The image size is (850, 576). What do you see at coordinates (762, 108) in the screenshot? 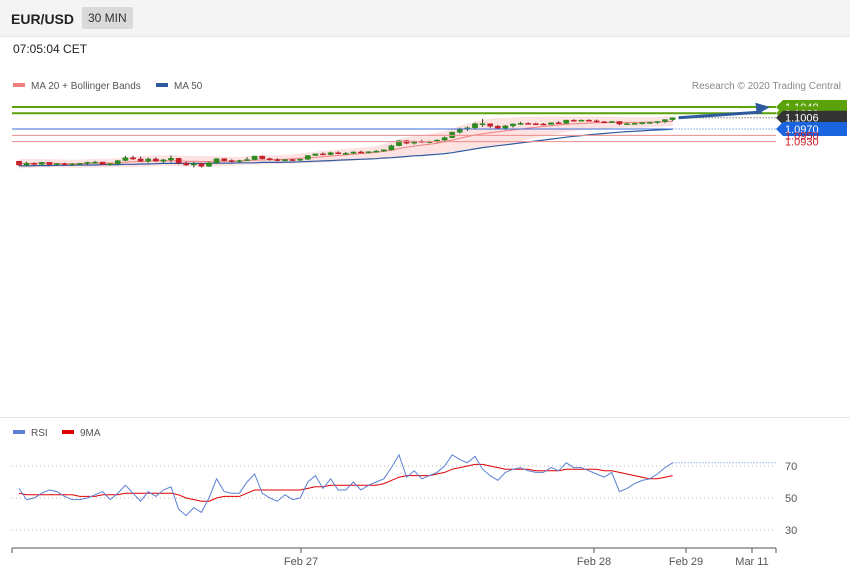
I see `projection-arrow-head` at bounding box center [762, 108].